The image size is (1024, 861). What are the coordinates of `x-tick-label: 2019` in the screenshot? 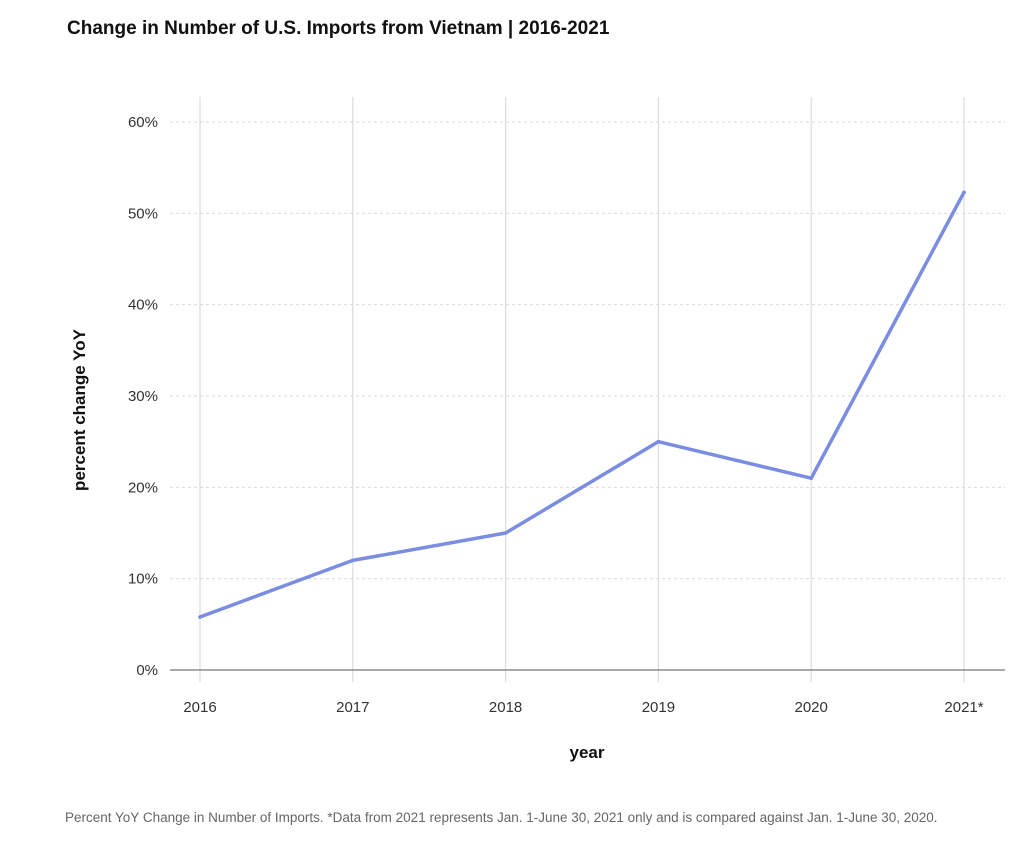 It's located at (658, 707).